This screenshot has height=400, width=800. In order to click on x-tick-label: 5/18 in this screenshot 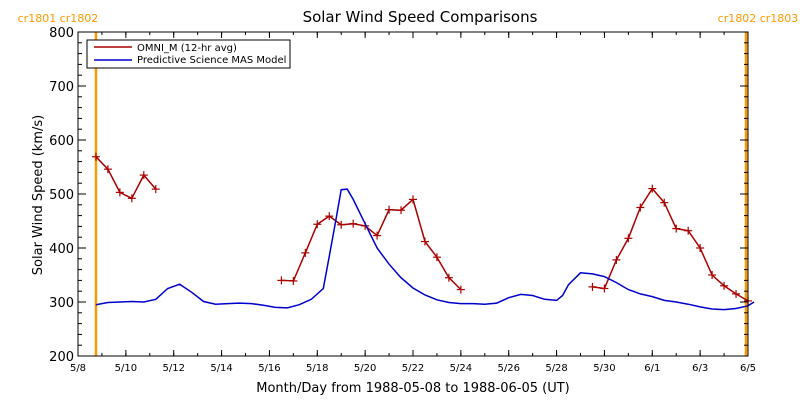, I will do `click(317, 368)`.